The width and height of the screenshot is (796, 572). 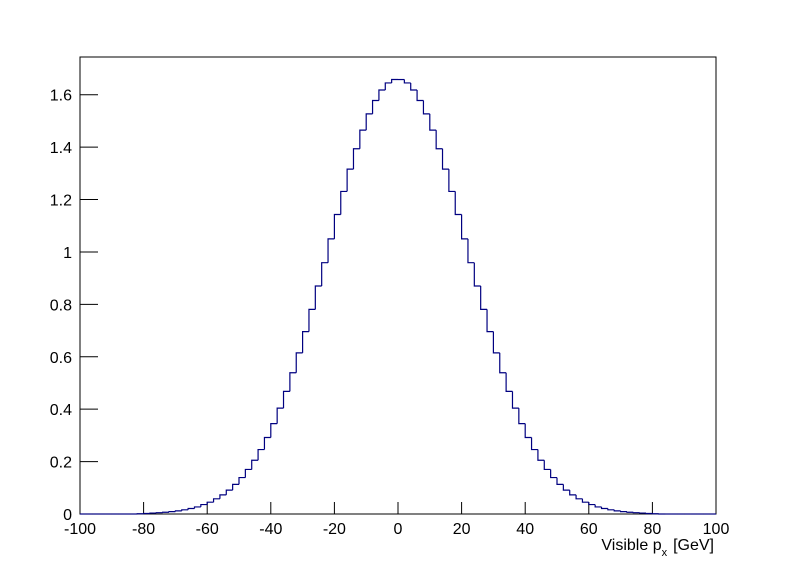 I want to click on y-tick-label: 1.4, so click(x=61, y=148).